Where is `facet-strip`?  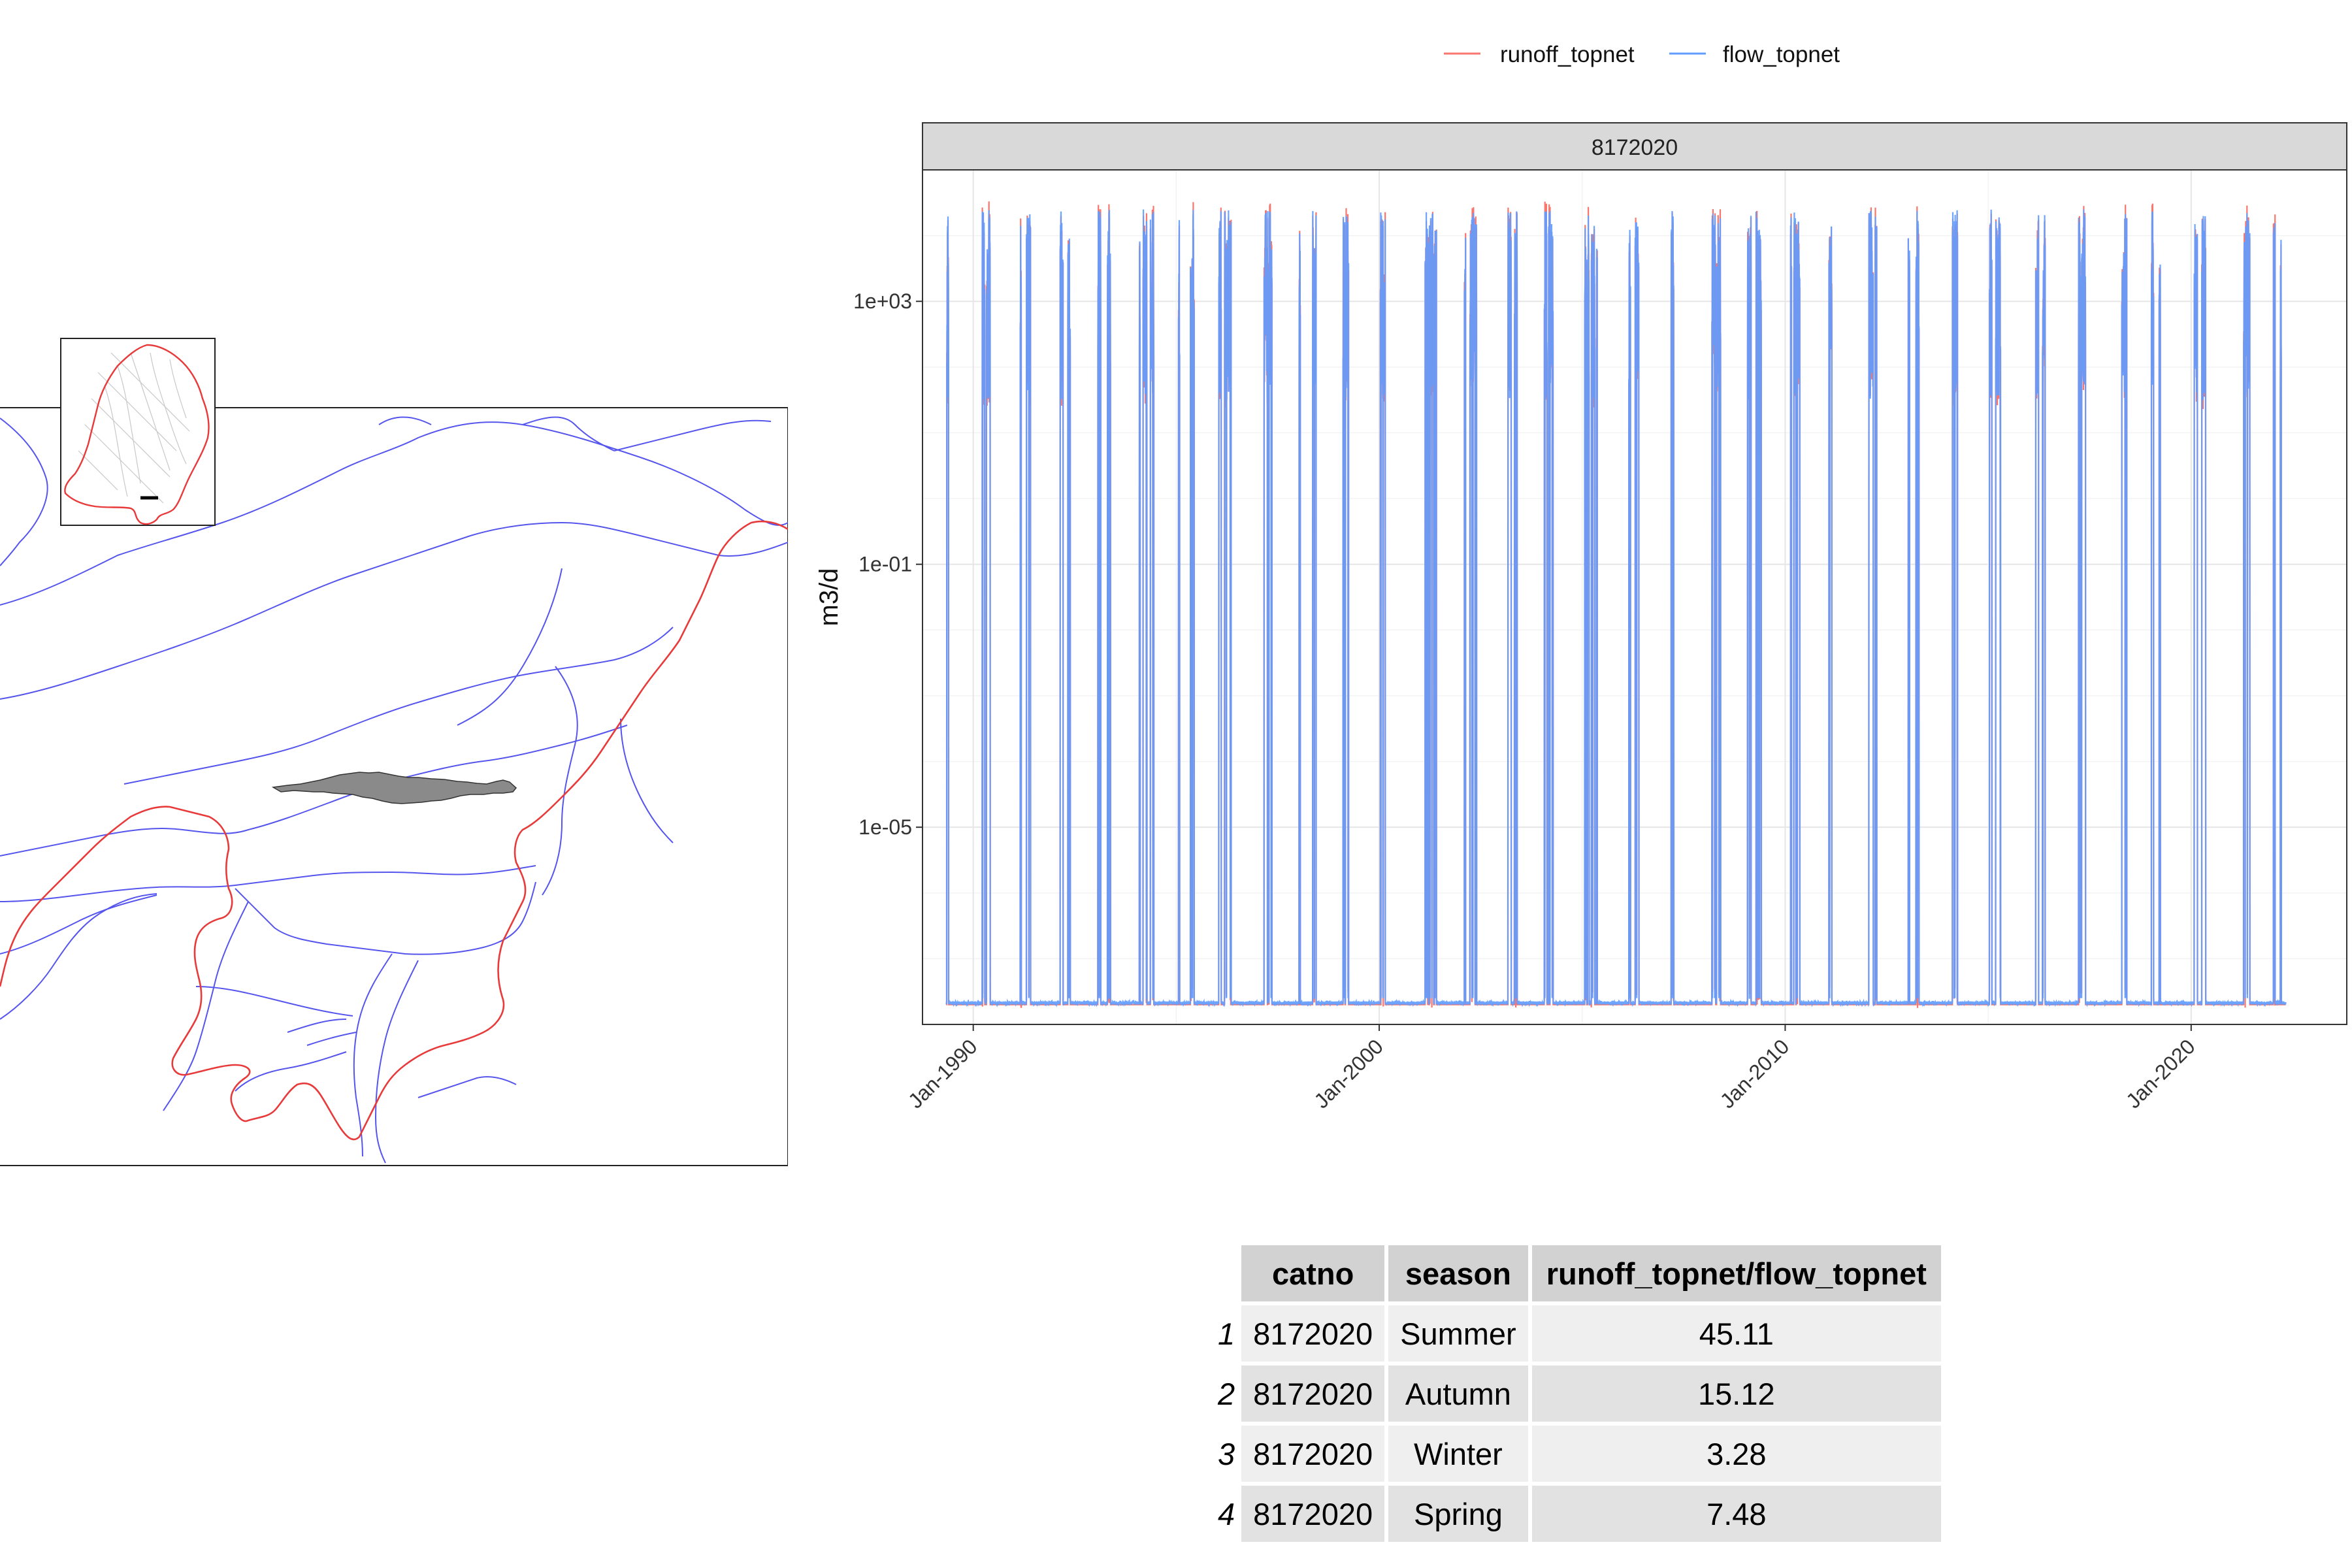 facet-strip is located at coordinates (1634, 146).